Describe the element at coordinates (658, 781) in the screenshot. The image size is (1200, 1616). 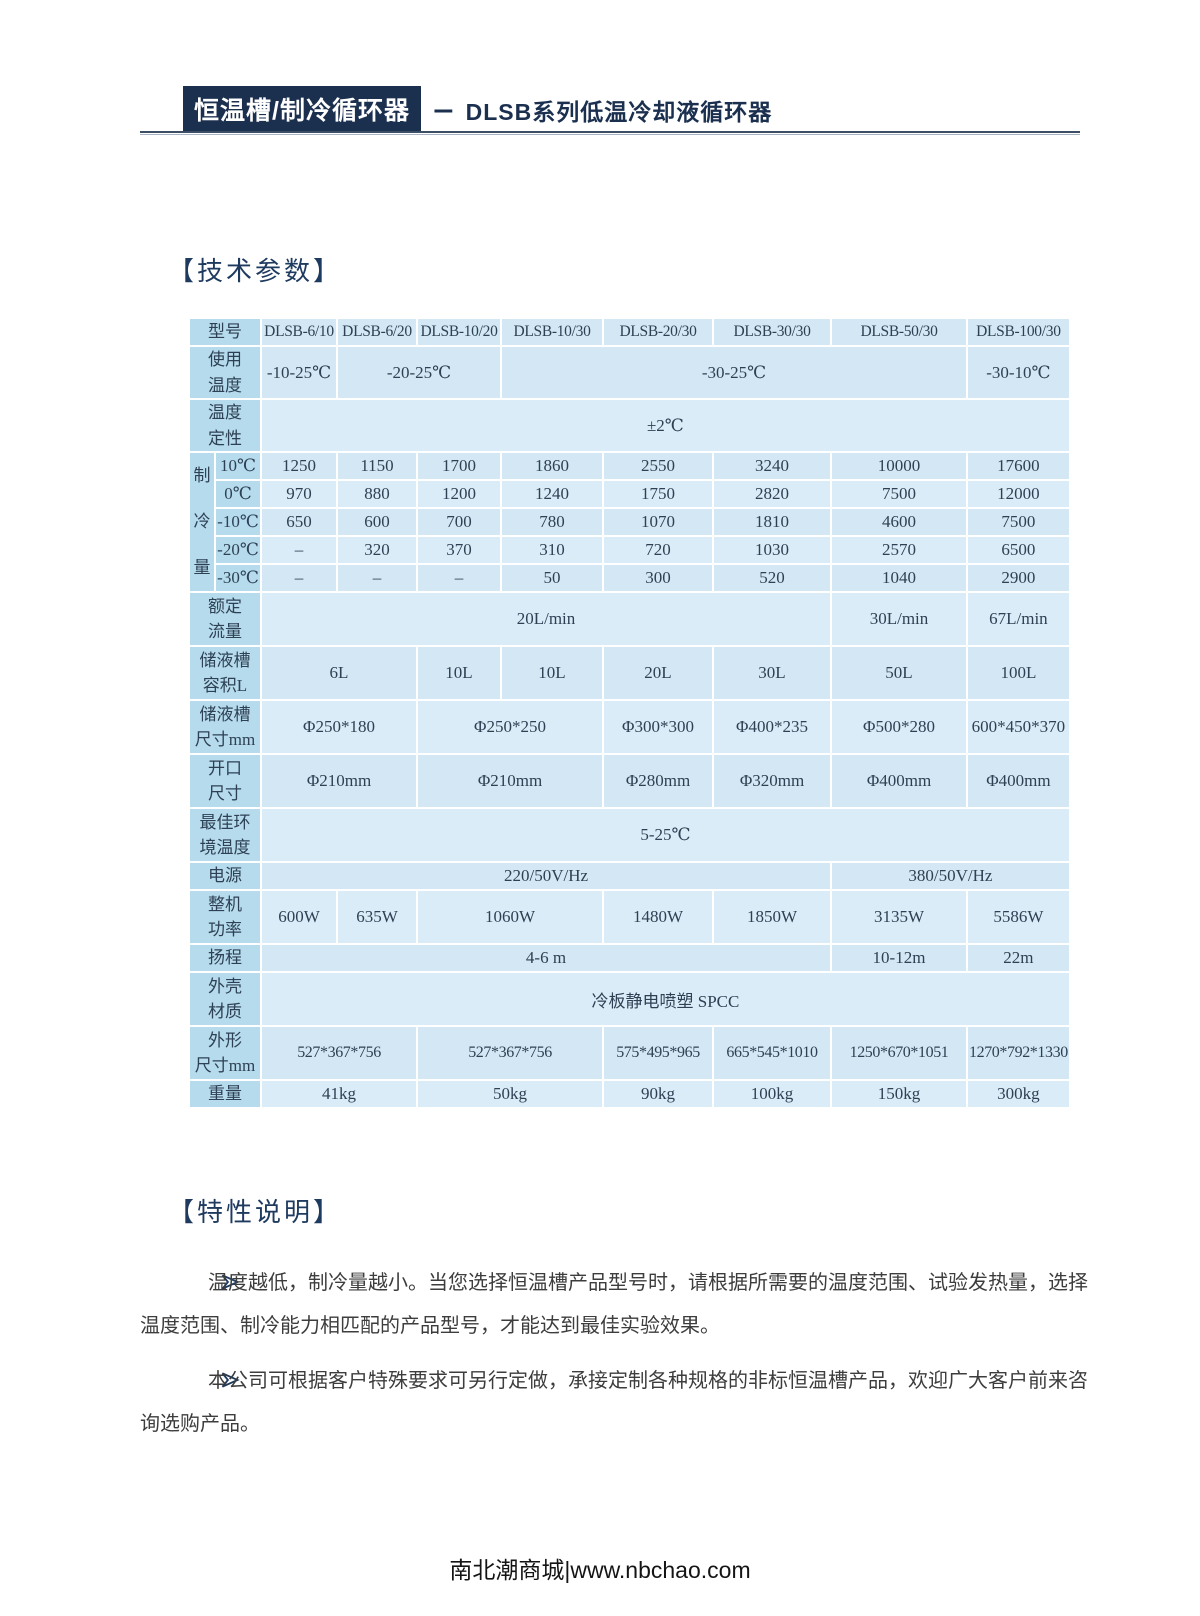
I see `spec-cell: Φ280mm` at that location.